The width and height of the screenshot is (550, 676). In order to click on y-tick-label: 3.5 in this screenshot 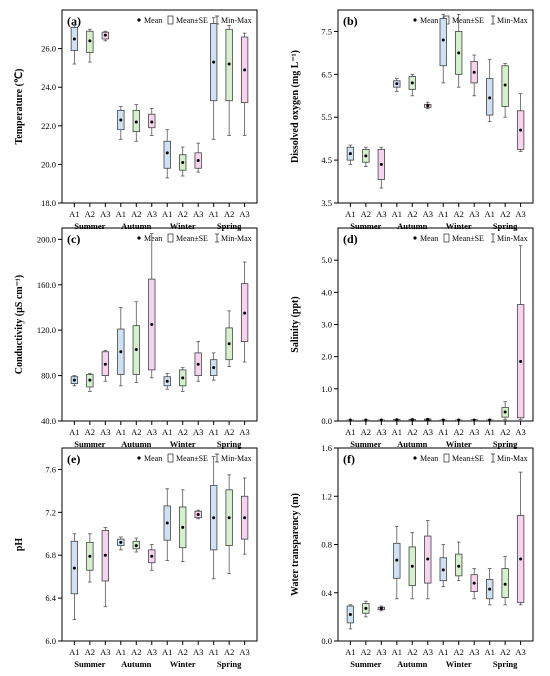, I will do `click(326, 203)`.